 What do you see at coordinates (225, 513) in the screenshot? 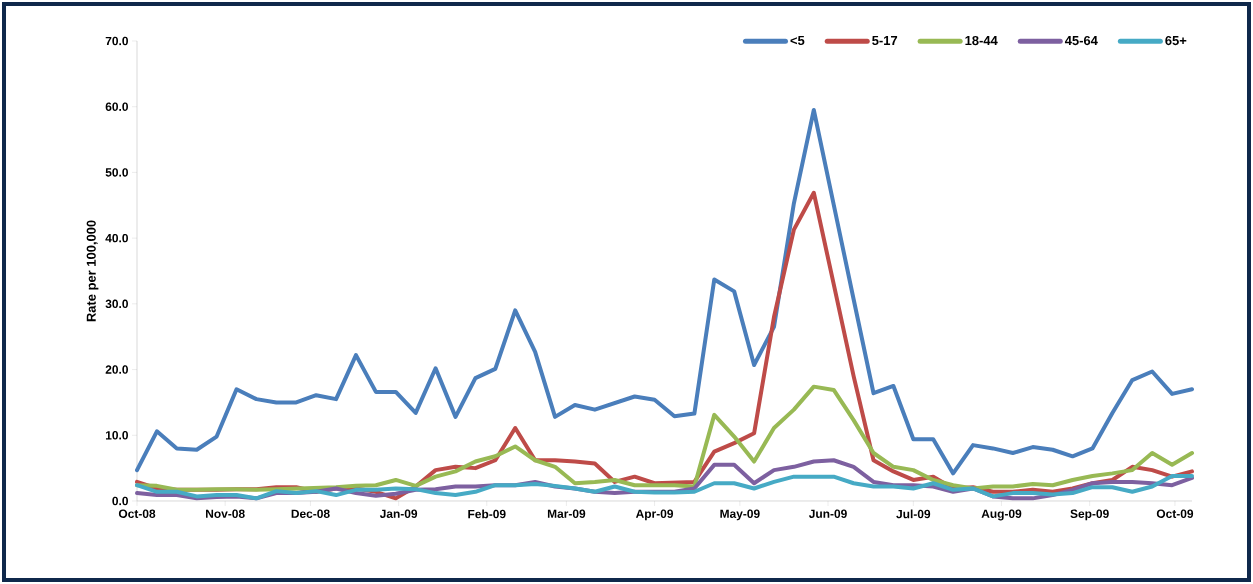
I see `x-tick-label: Nov-08` at bounding box center [225, 513].